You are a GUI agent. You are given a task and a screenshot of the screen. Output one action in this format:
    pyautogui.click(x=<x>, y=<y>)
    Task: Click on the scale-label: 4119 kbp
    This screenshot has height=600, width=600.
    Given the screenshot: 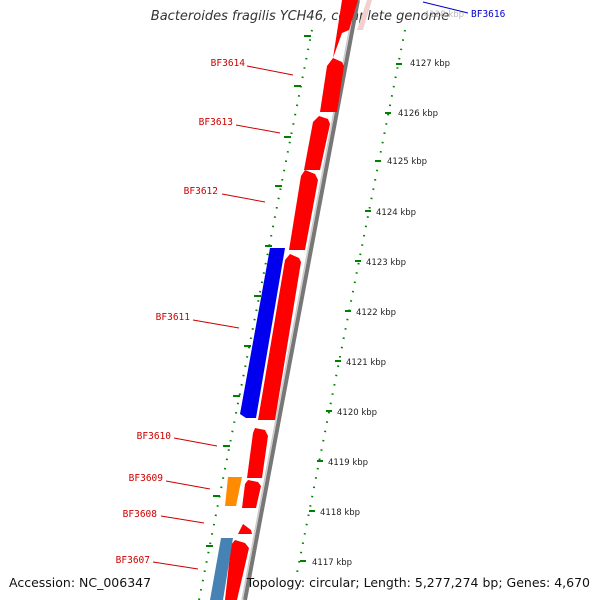 What is the action you would take?
    pyautogui.click(x=348, y=463)
    